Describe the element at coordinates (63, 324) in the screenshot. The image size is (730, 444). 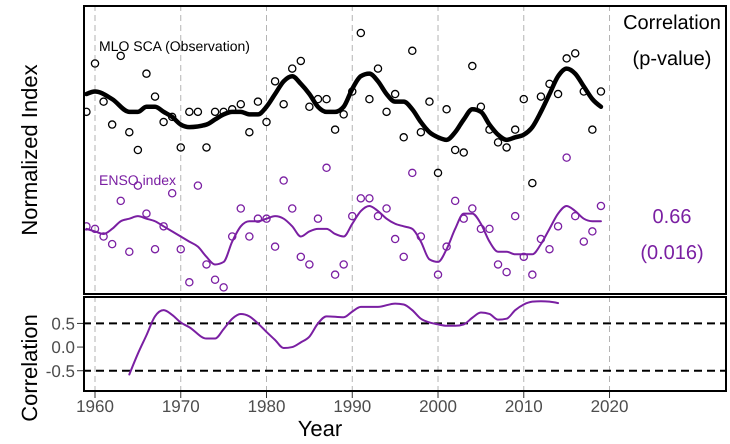
I see `y-tick-label: 0.5` at that location.